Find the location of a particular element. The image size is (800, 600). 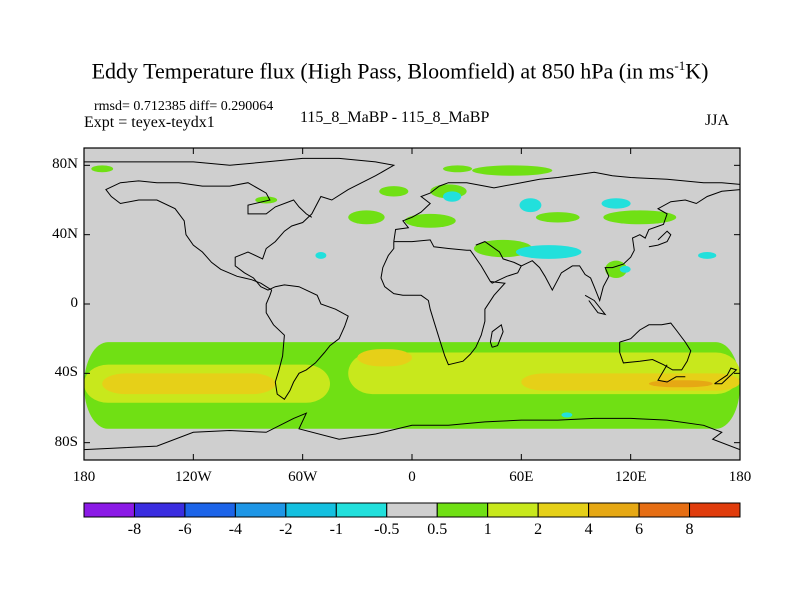

lon-tick-label: 0 is located at coordinates (412, 477).